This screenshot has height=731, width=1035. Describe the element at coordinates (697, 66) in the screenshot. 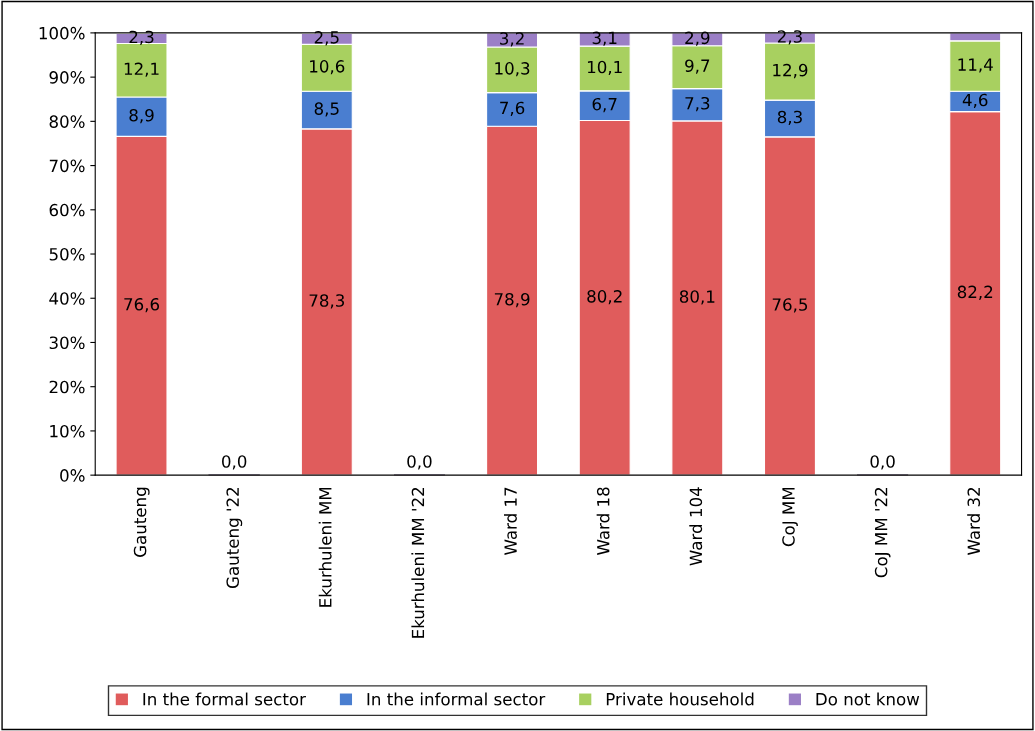

I see `data-label: 9,7` at that location.